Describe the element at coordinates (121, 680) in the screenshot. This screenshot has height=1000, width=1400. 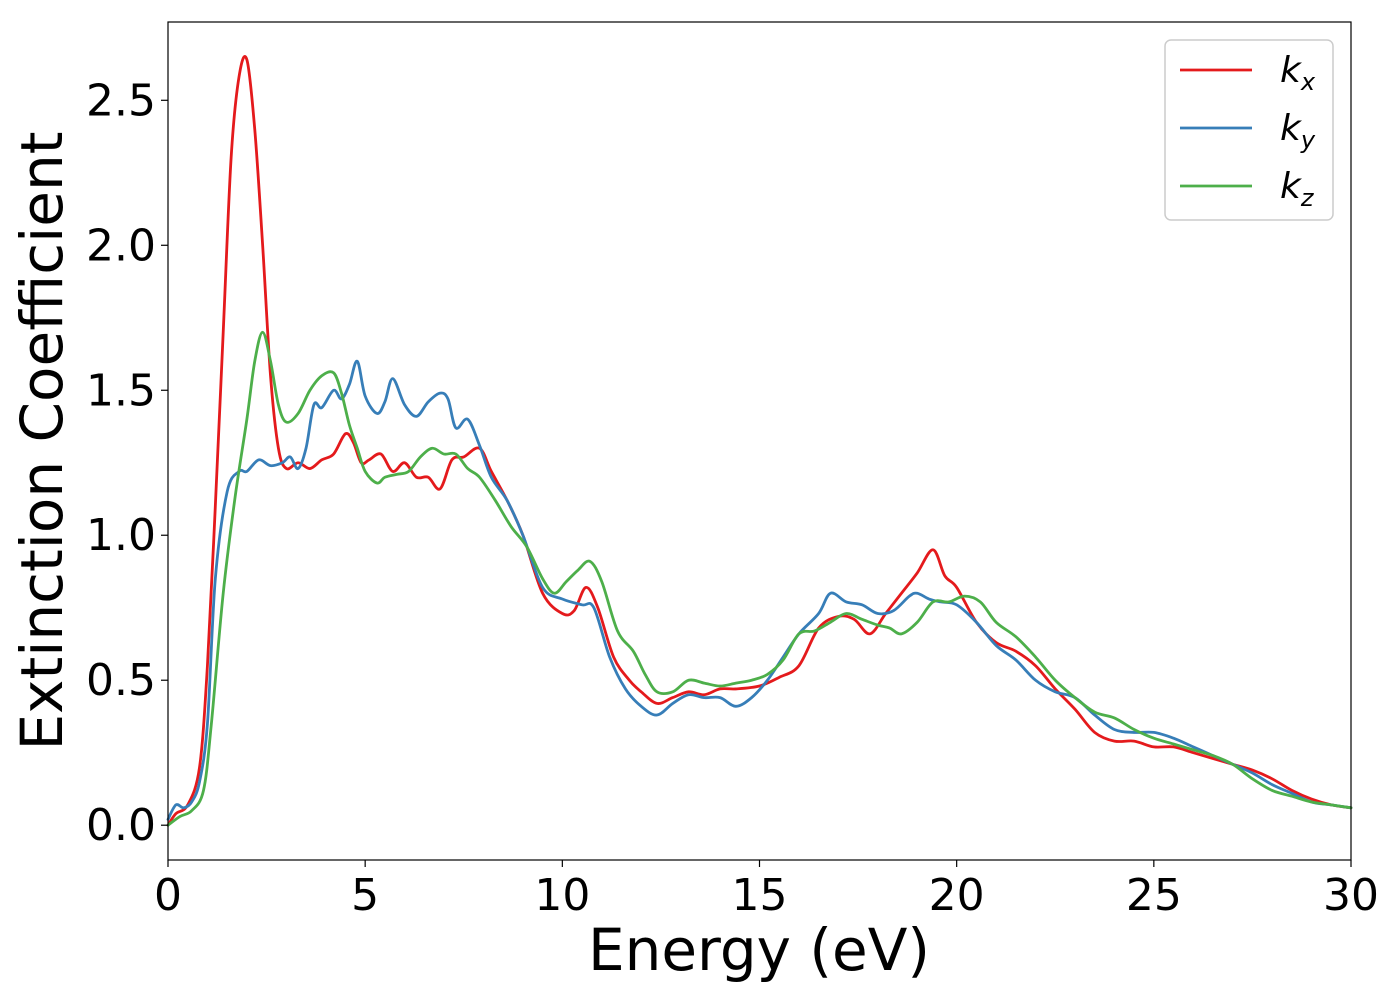
I see `y-tick-label: 0.5` at that location.